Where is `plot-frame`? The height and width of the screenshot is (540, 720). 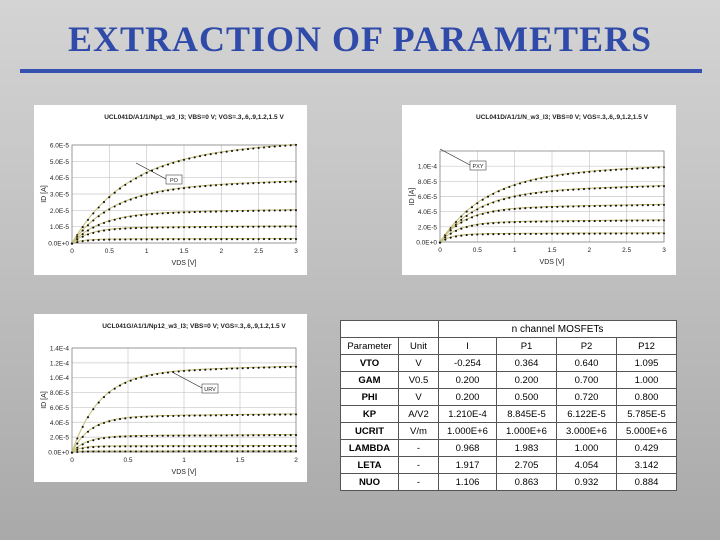 plot-frame is located at coordinates (552, 196).